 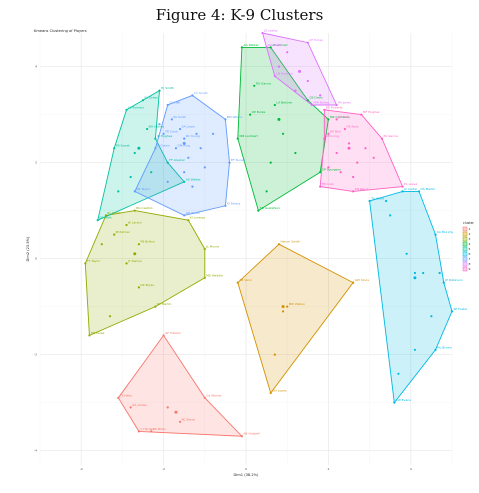 What do you see at coordinates (201, 93) in the screenshot?
I see `cluster-7-point-label: LC Gould` at bounding box center [201, 93].